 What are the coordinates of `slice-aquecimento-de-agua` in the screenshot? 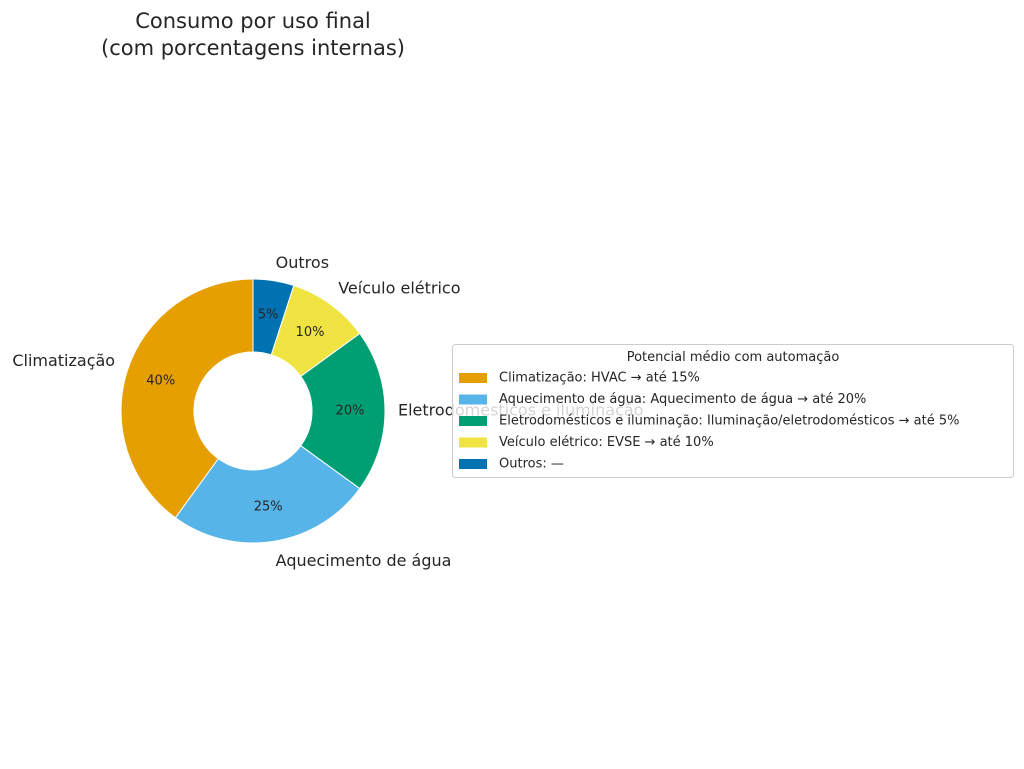 It's located at (267, 494).